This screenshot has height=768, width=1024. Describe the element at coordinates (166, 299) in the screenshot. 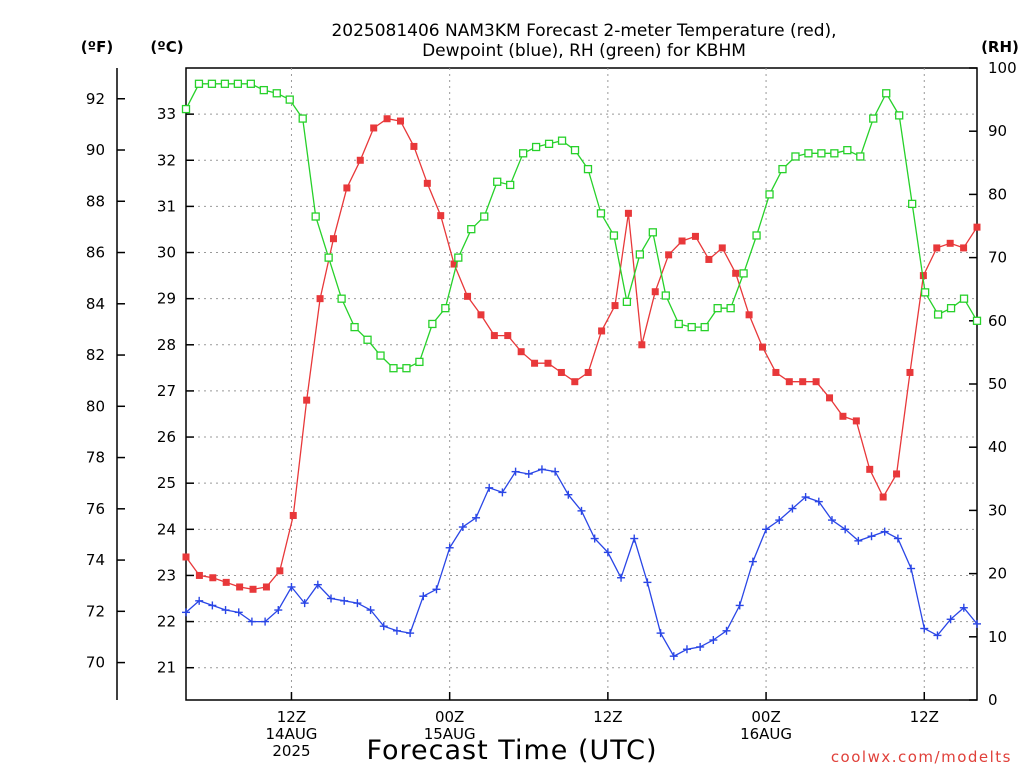

I see `celsius-tick-label: 29` at that location.